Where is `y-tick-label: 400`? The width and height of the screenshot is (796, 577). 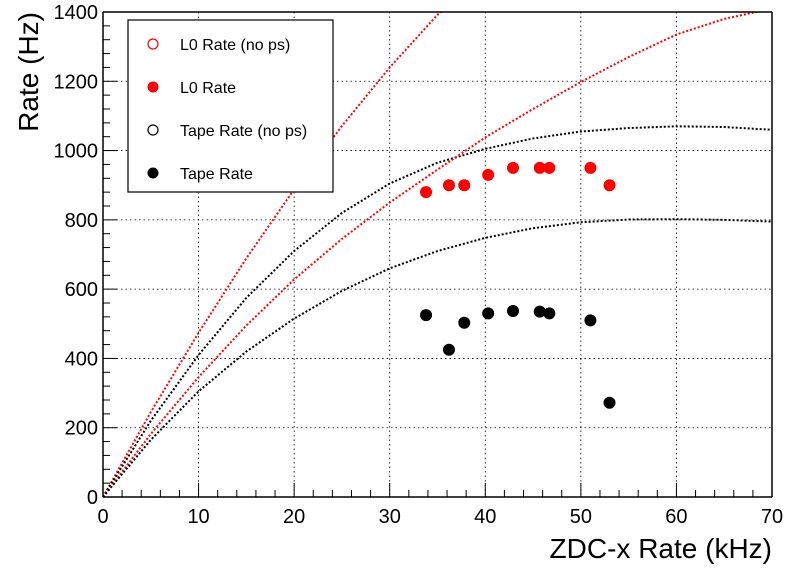 y-tick-label: 400 is located at coordinates (81, 359).